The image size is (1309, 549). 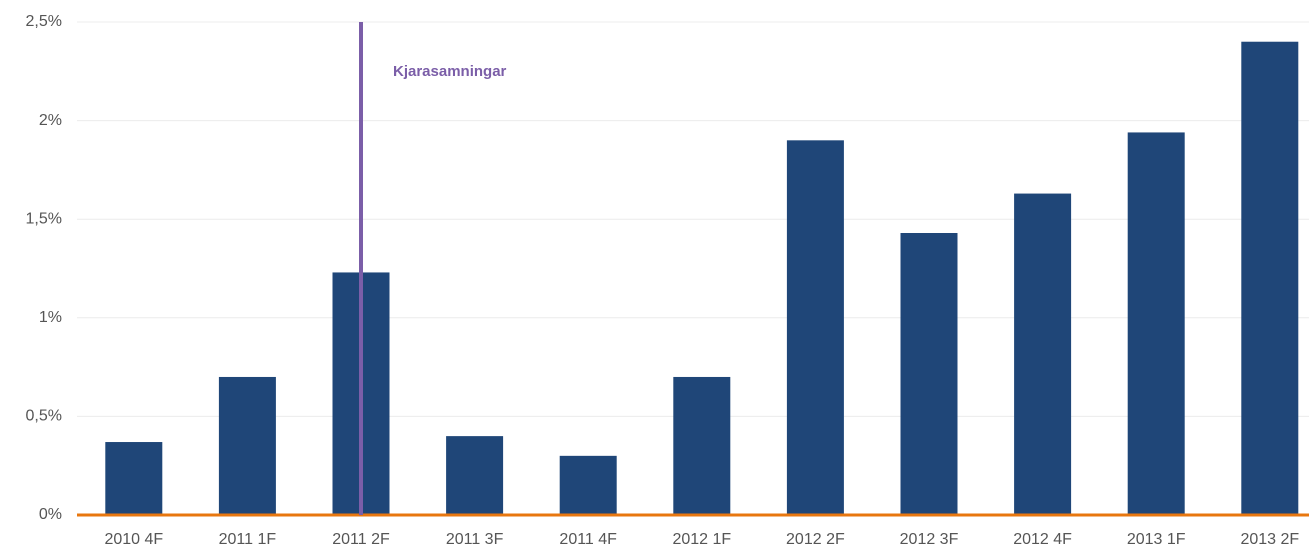 I want to click on y-tick-label: 2%, so click(x=50, y=120).